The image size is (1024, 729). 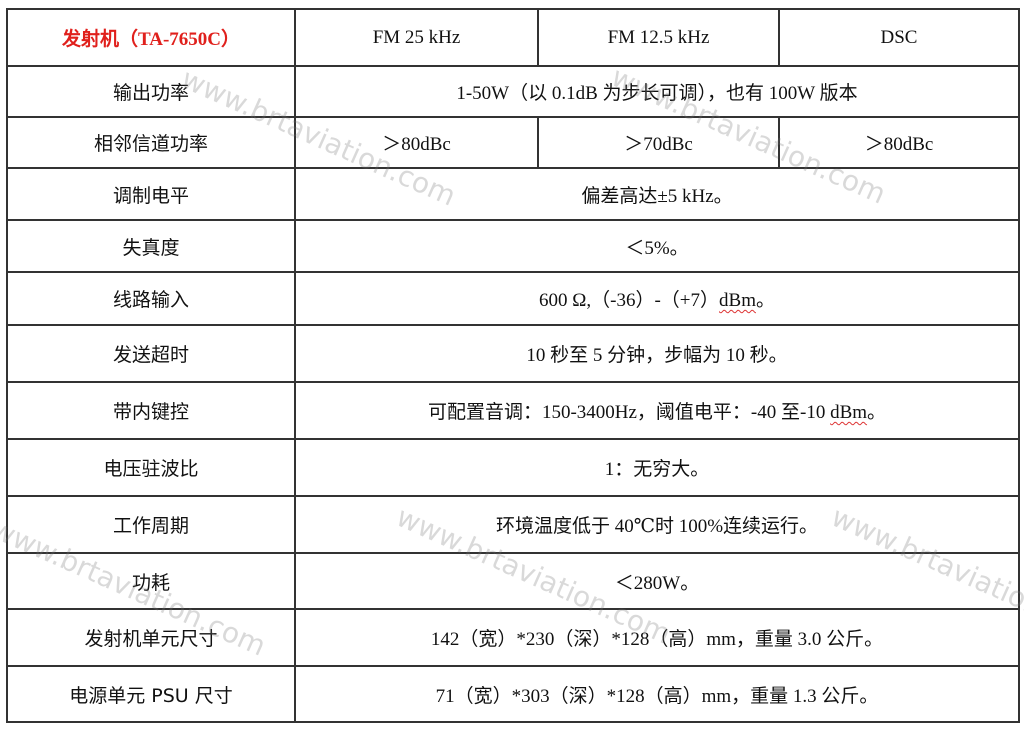 I want to click on table-row: 输出功率 1-50W（以 0.1dB 为步长可调），也有 100W 版本, so click(x=513, y=91).